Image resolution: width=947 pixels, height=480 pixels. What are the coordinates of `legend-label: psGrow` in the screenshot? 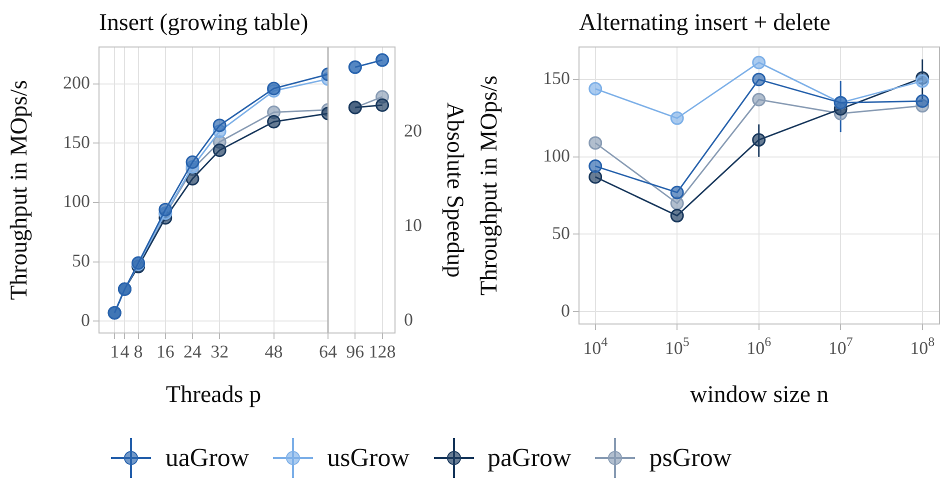 It's located at (690, 458).